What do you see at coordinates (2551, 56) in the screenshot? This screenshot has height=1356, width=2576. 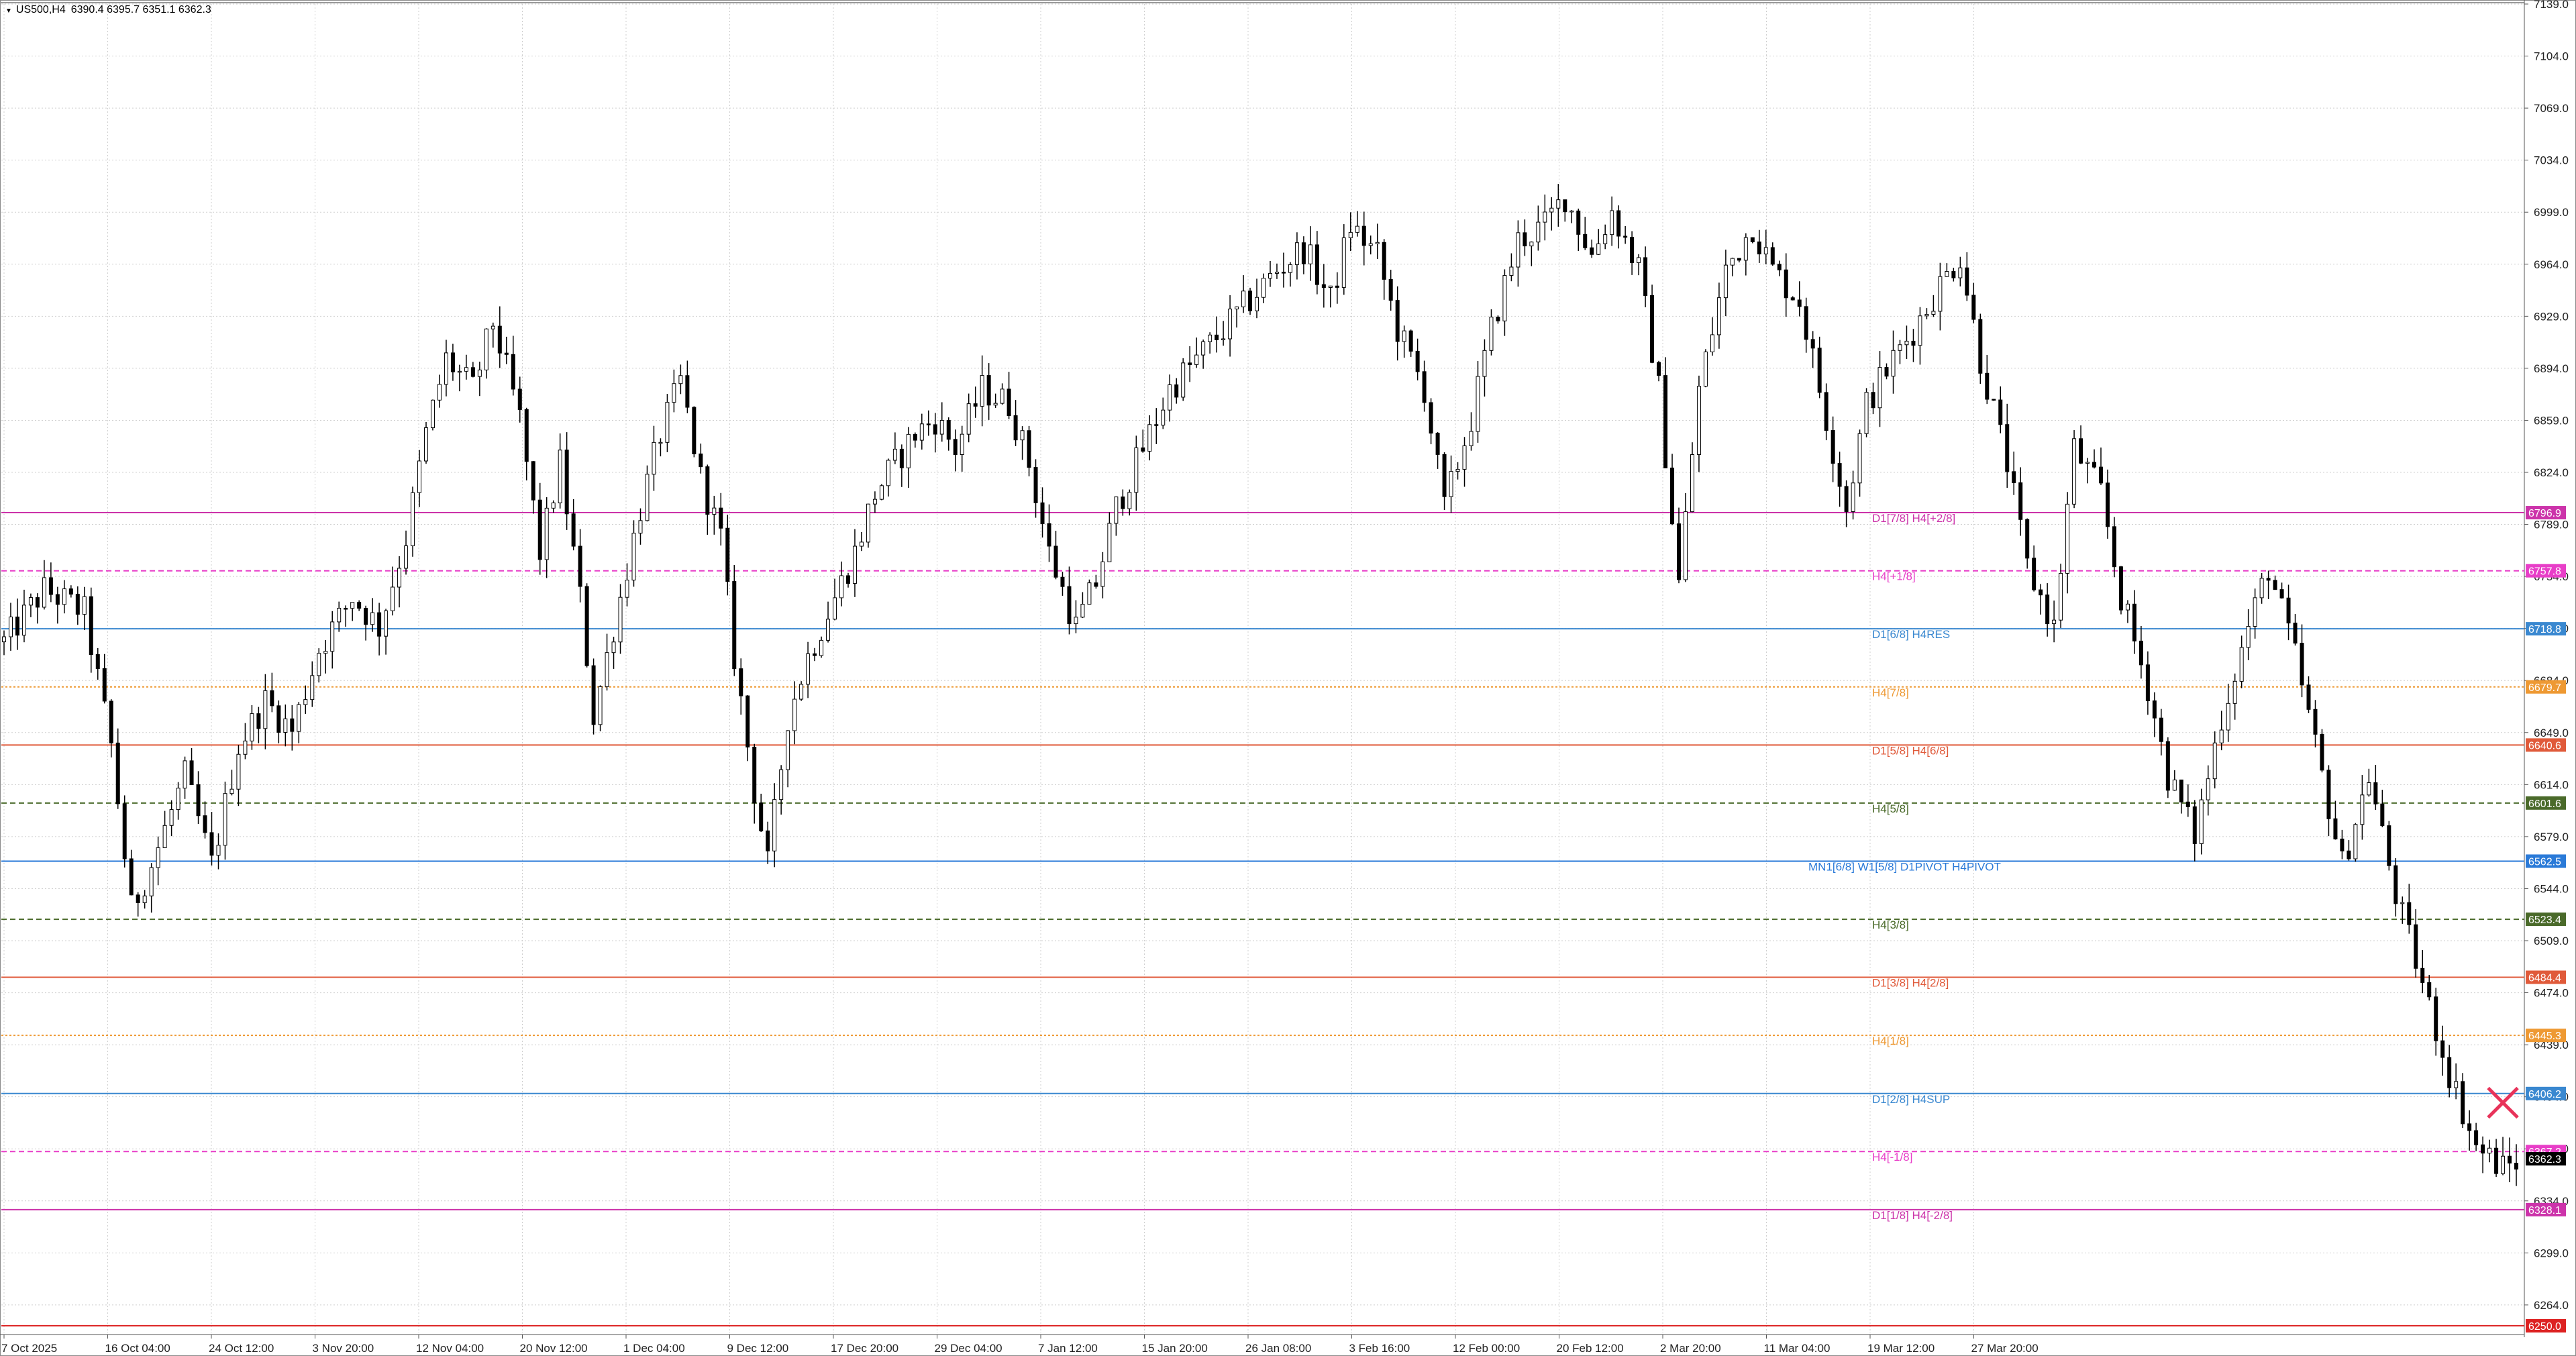 I see `y-tick-label: 7104.0` at bounding box center [2551, 56].